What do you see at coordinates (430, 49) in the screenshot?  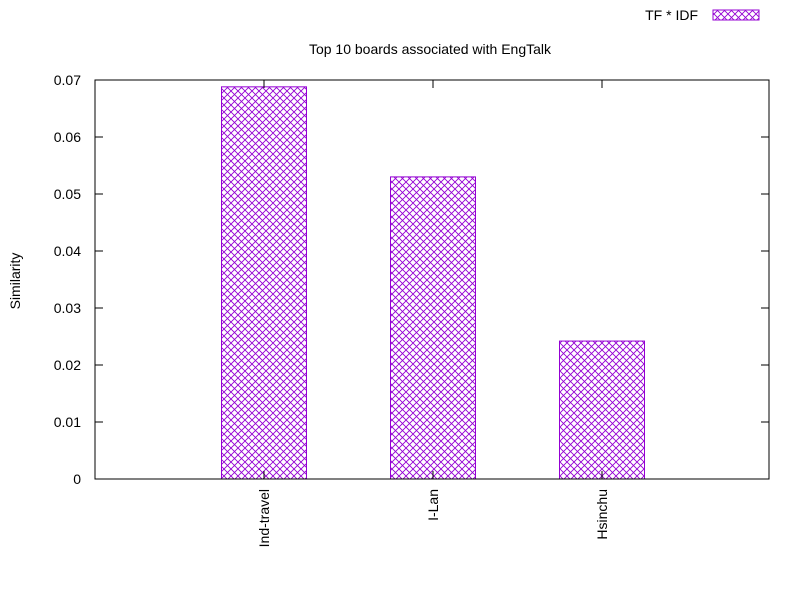 I see `chart-title: Top 10 boards associated with EngTalk` at bounding box center [430, 49].